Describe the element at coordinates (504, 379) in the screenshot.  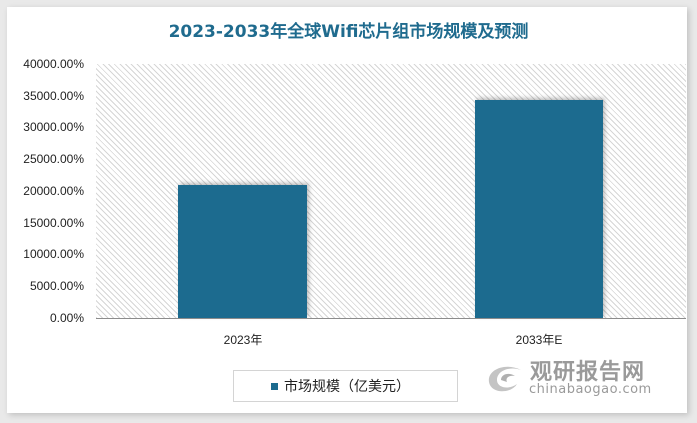
I see `watermark-logo-icon` at that location.